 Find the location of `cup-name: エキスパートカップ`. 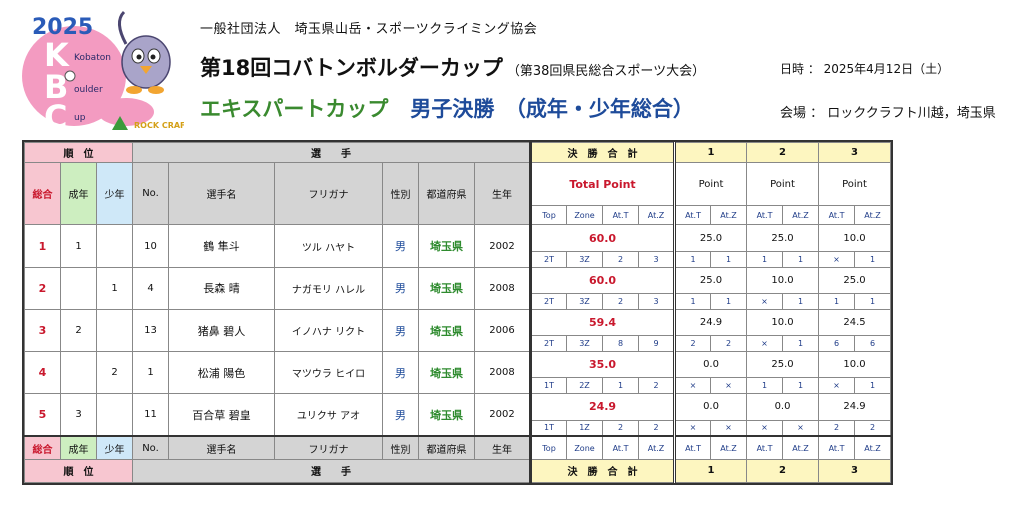

cup-name: エキスパートカップ is located at coordinates (294, 109).